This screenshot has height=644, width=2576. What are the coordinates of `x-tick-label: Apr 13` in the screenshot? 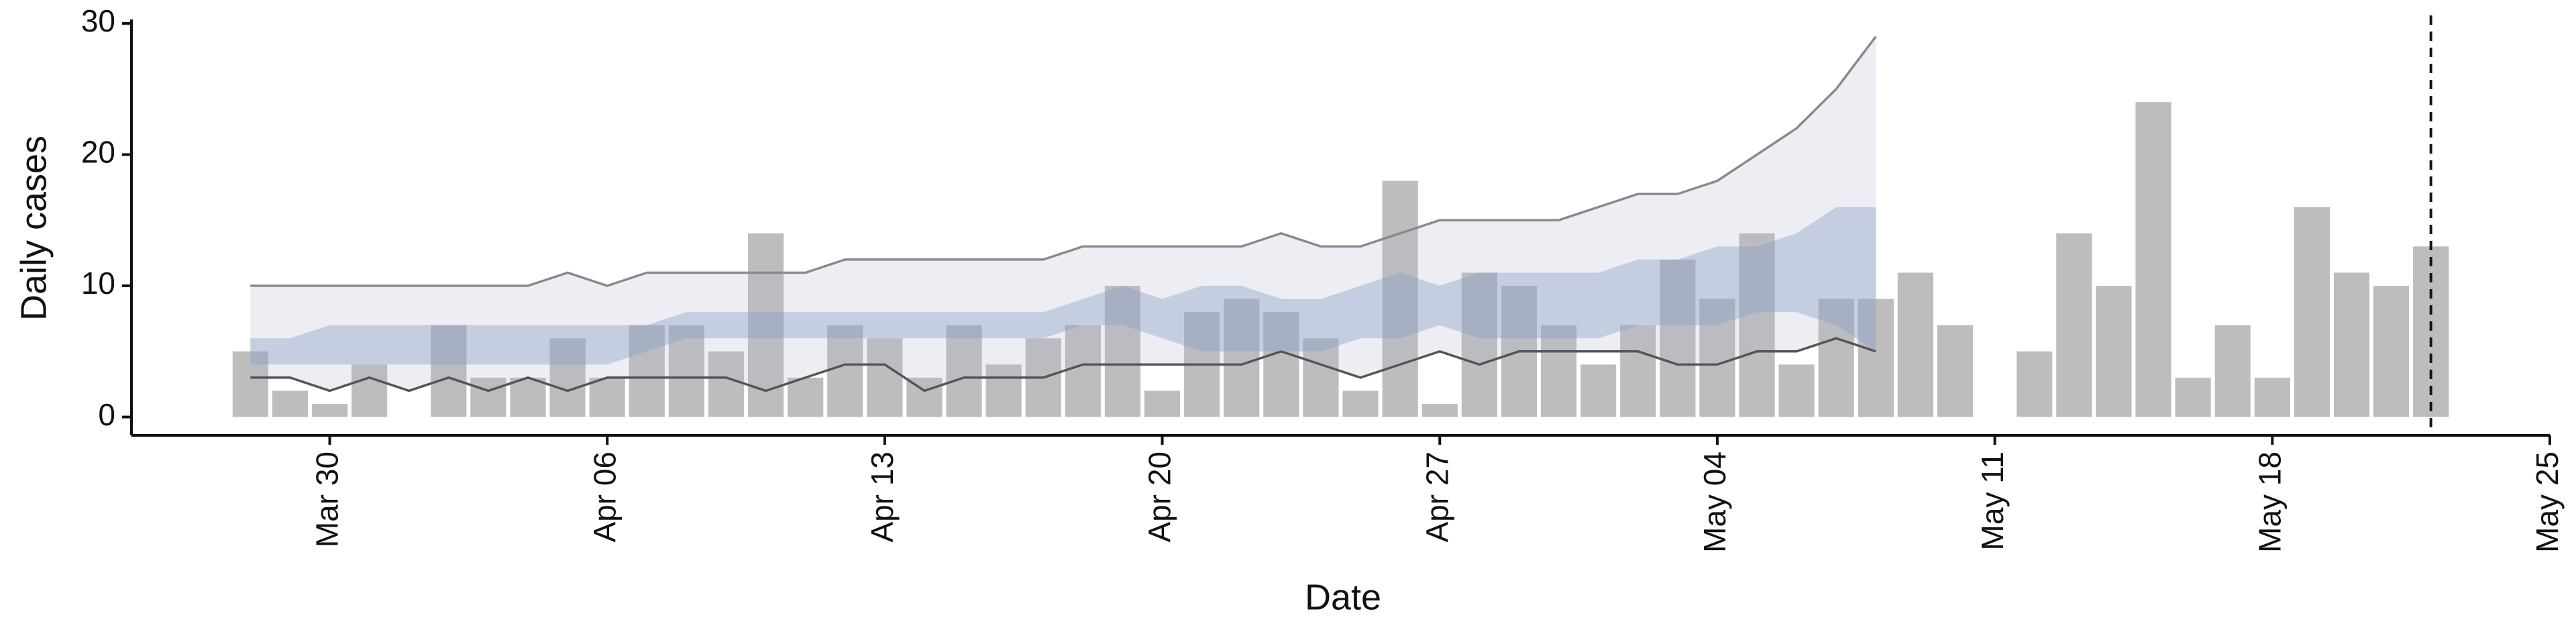 It's located at (882, 497).